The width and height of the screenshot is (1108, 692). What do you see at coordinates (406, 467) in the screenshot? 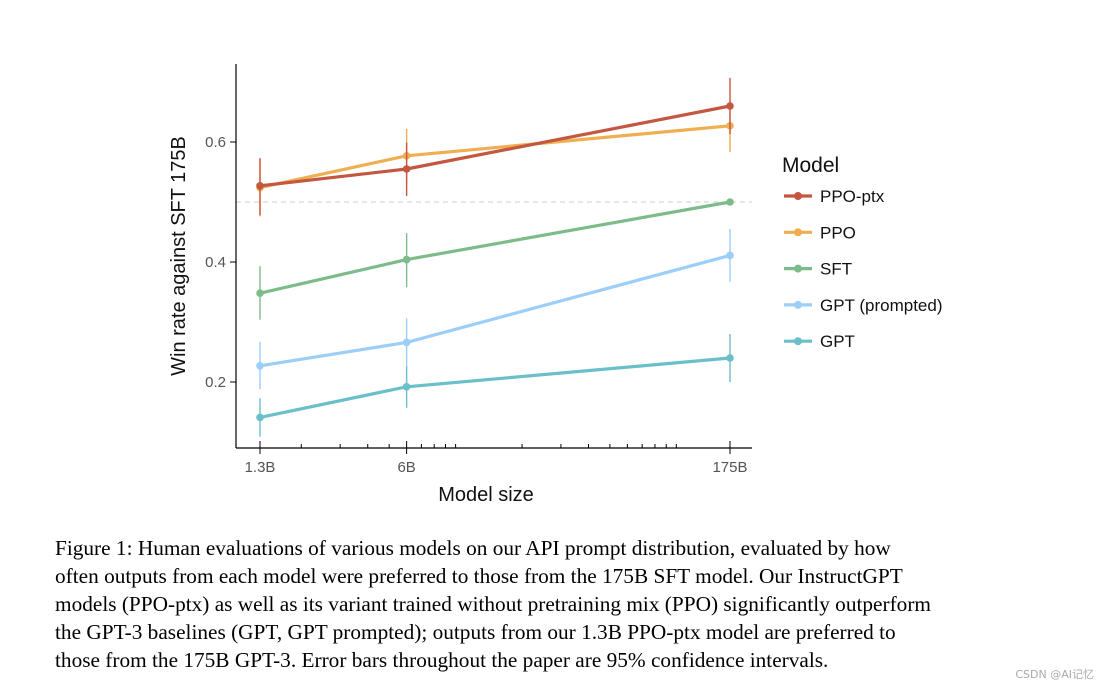
I see `x-tick-label: 6B` at bounding box center [406, 467].